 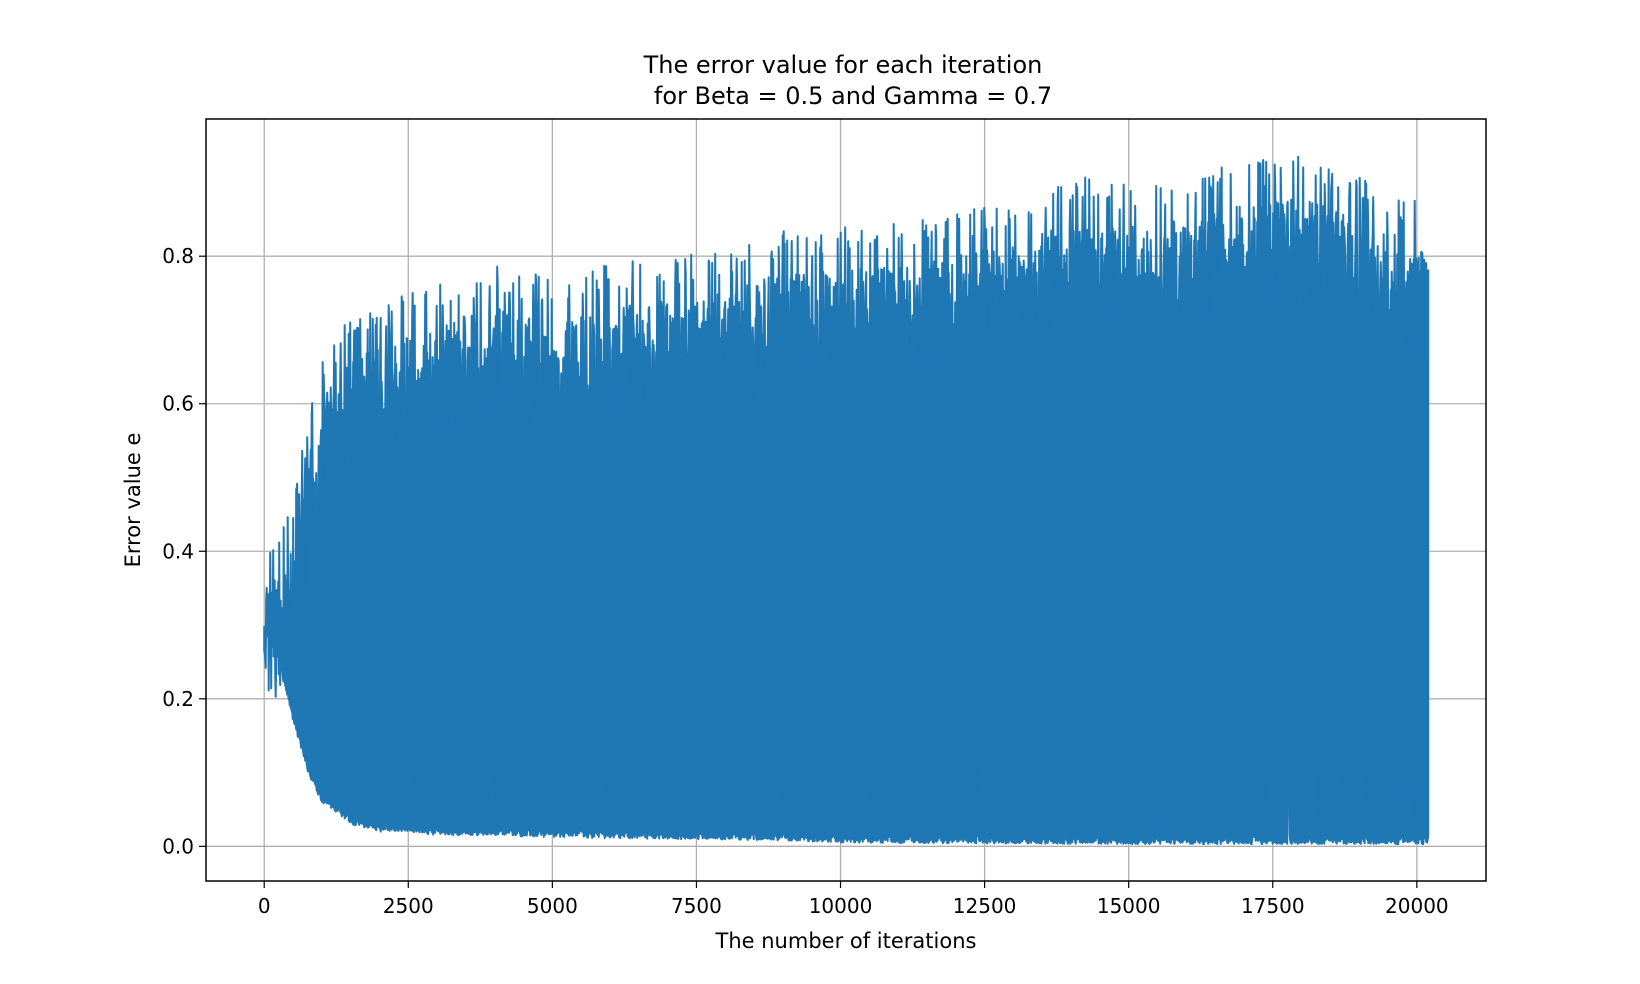 I want to click on y-tick-label: 0.4, so click(x=178, y=551).